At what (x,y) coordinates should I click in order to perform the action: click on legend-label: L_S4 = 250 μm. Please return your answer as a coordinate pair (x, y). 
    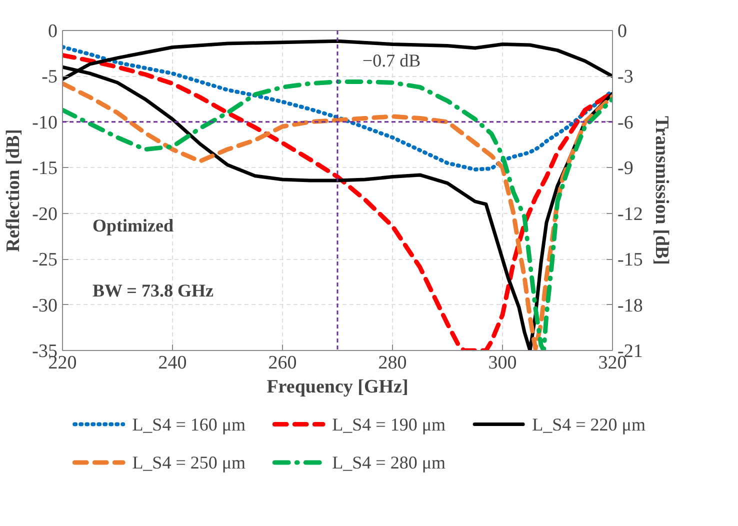
    Looking at the image, I should click on (189, 462).